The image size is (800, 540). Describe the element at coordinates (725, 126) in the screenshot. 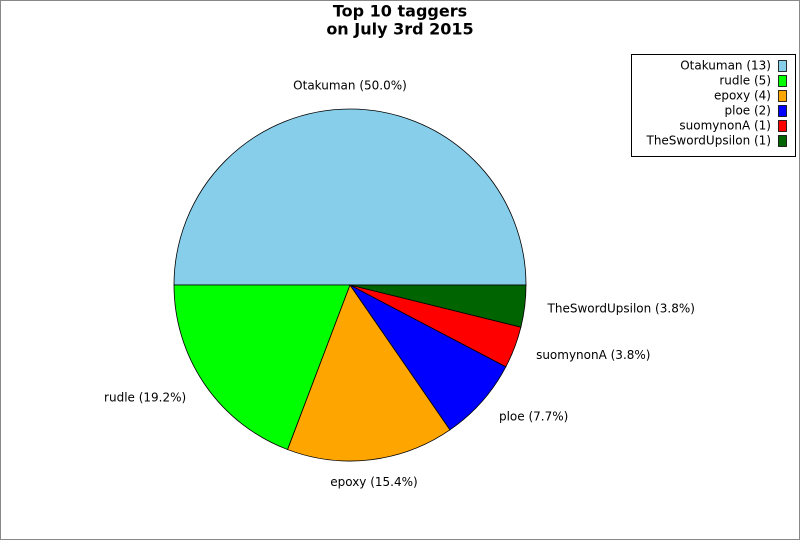

I see `legend-label: suomynonA (1)` at that location.